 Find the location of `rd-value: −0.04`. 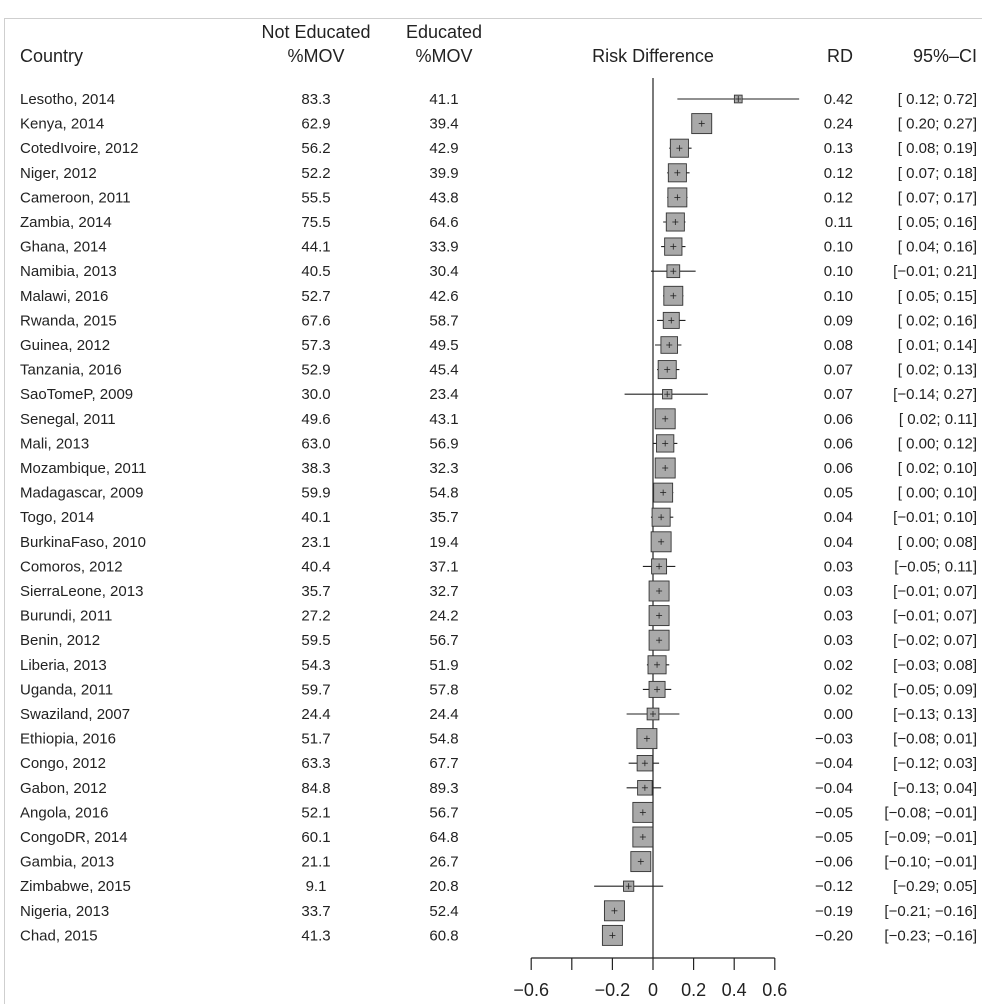

rd-value: −0.04 is located at coordinates (834, 788).